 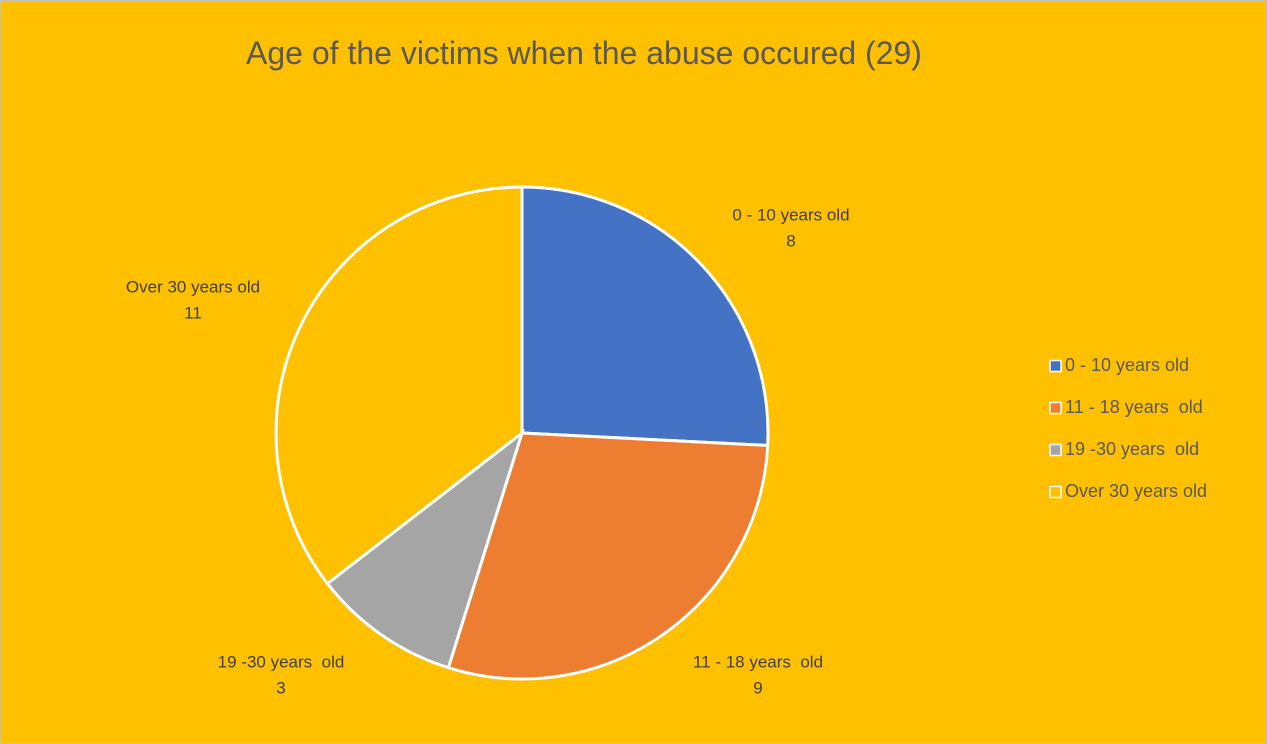 I want to click on data-label-value: 9, so click(x=757, y=687).